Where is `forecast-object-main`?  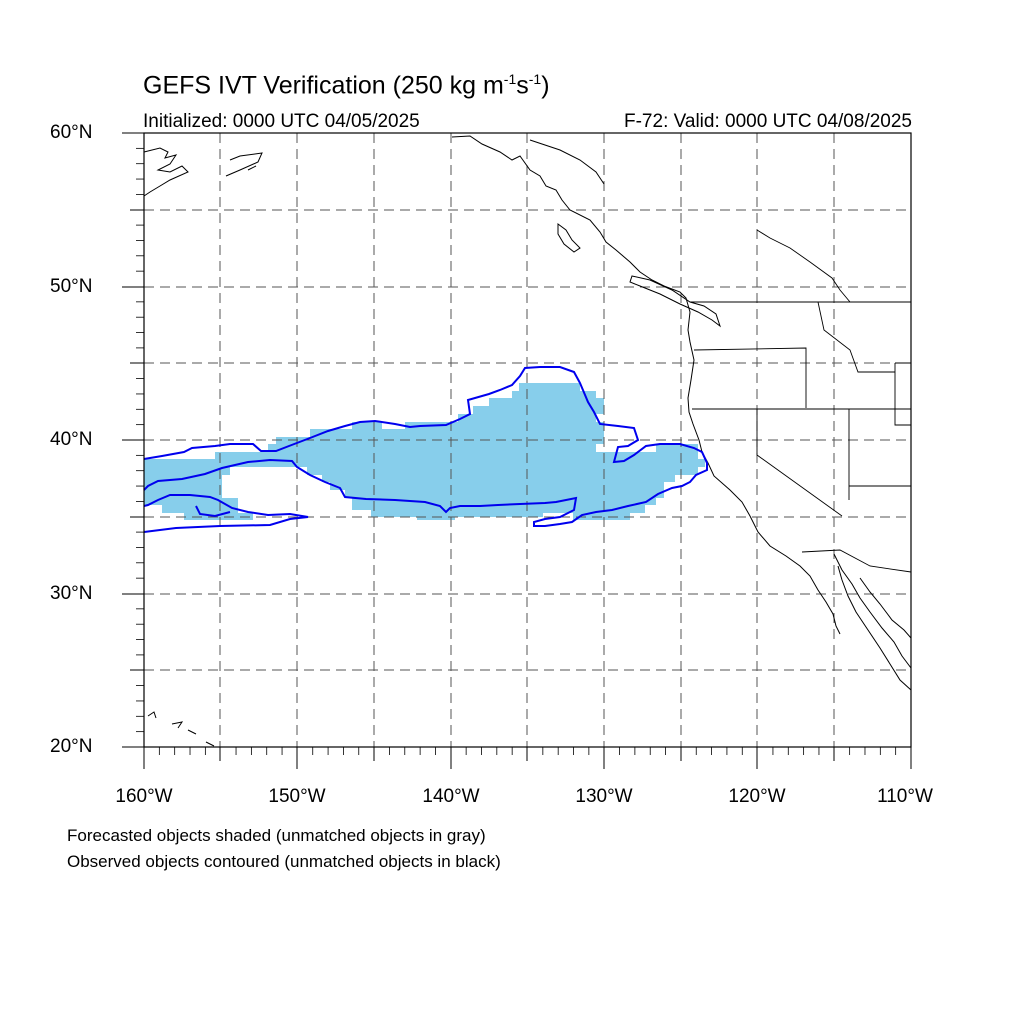 forecast-object-main is located at coordinates (424, 451).